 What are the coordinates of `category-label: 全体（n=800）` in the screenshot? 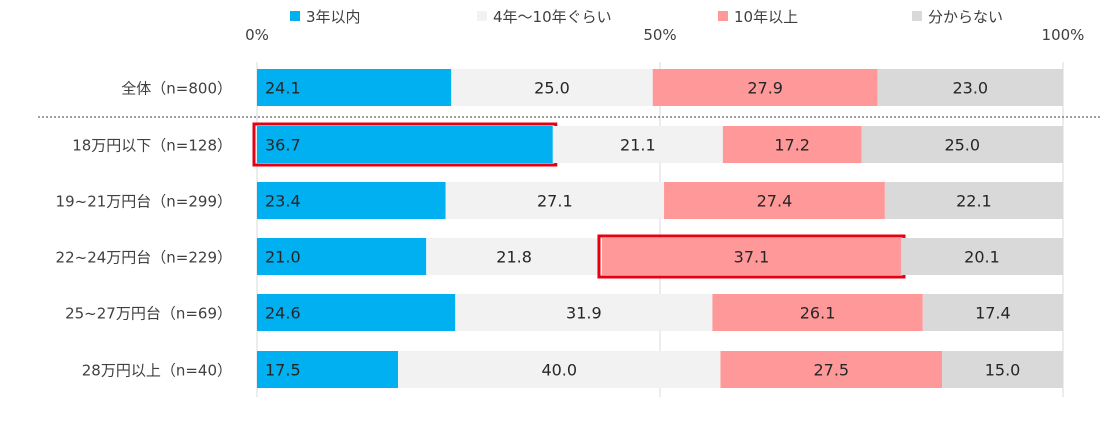 It's located at (176, 89).